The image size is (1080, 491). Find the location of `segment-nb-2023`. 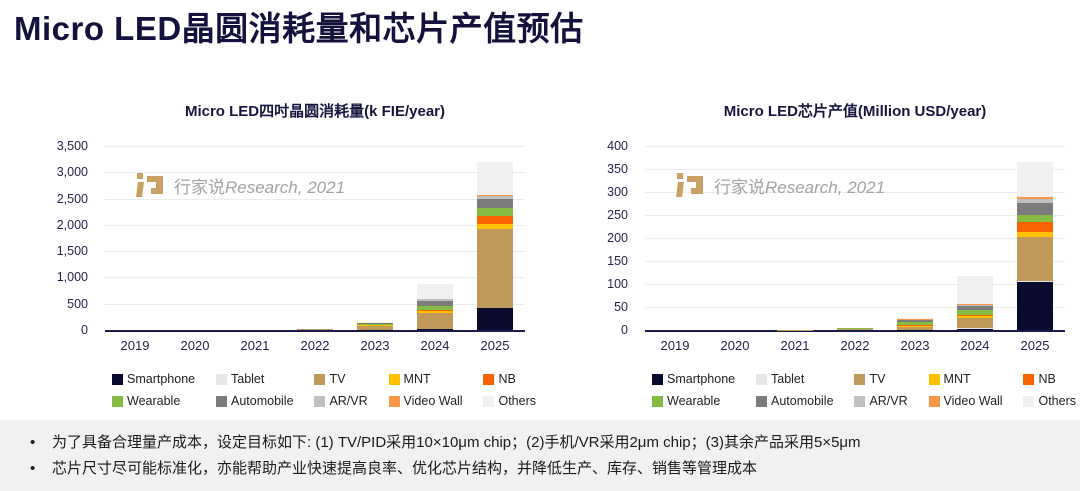

segment-nb-2023 is located at coordinates (375, 325).